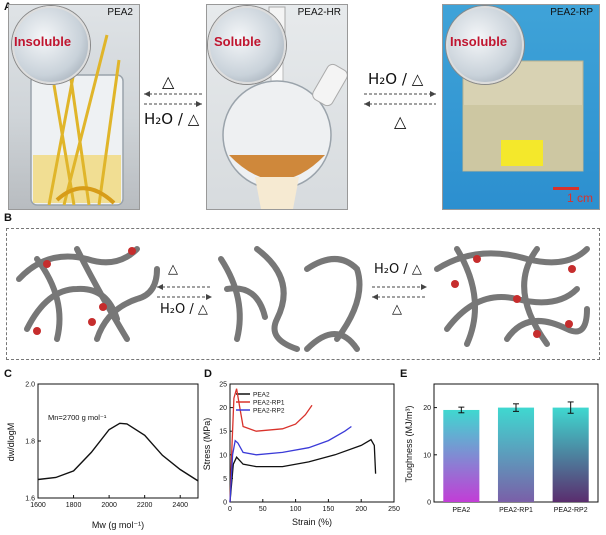 Image resolution: width=606 pixels, height=535 pixels. What do you see at coordinates (173, 99) in the screenshot?
I see `arrows-a-left` at bounding box center [173, 99].